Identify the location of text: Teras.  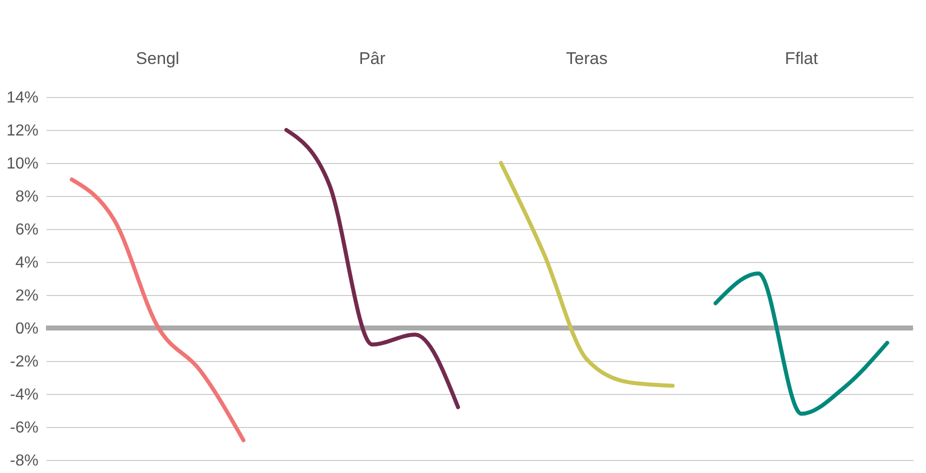
(587, 58).